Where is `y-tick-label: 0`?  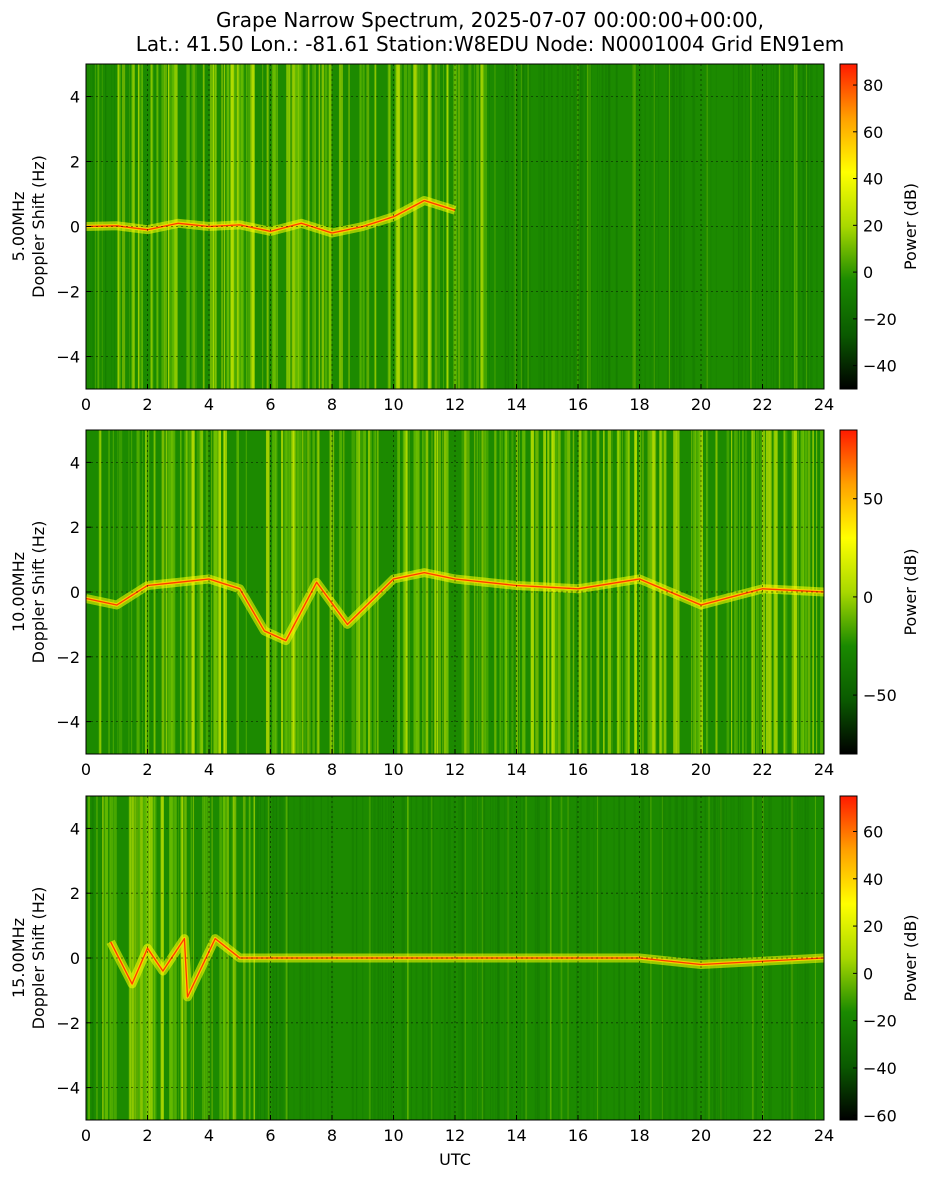
y-tick-label: 0 is located at coordinates (75, 592).